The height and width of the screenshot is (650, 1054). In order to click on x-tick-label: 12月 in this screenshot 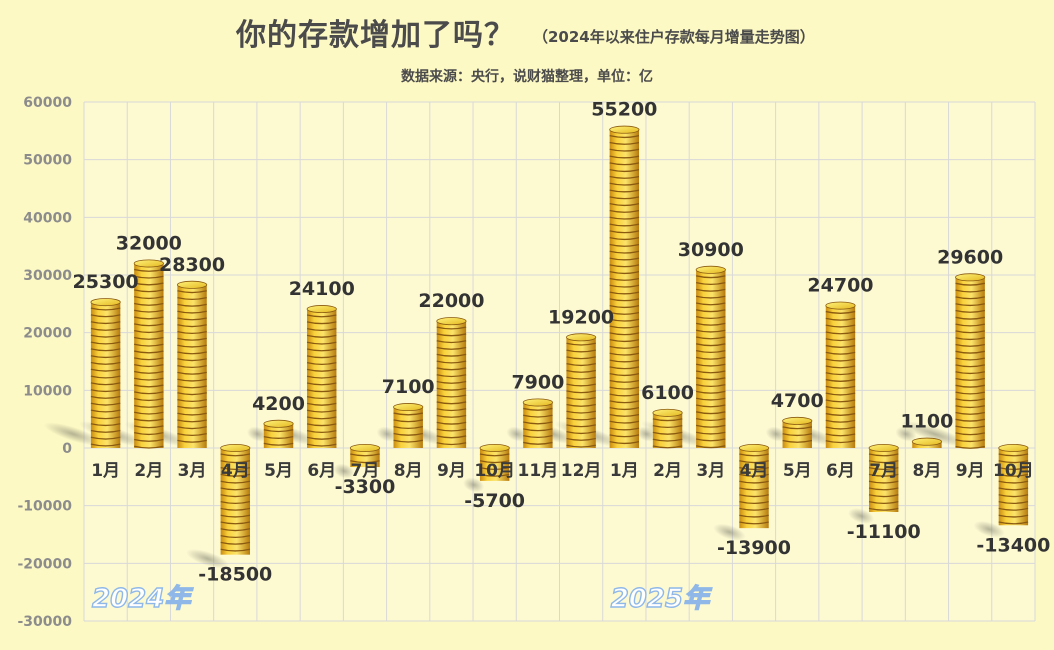, I will do `click(581, 471)`.